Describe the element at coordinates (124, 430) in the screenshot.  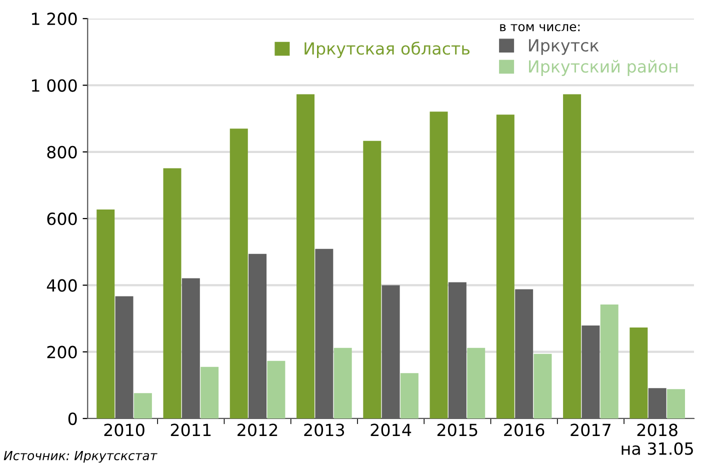
I see `x-tick-label: 2010` at that location.